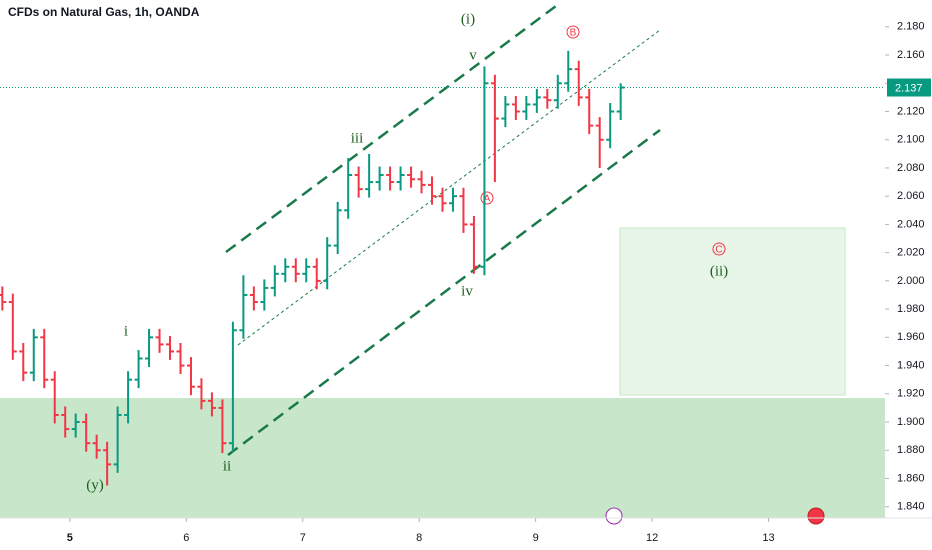 This screenshot has height=550, width=932. What do you see at coordinates (911, 281) in the screenshot?
I see `y-tick-label: 2.000` at bounding box center [911, 281].